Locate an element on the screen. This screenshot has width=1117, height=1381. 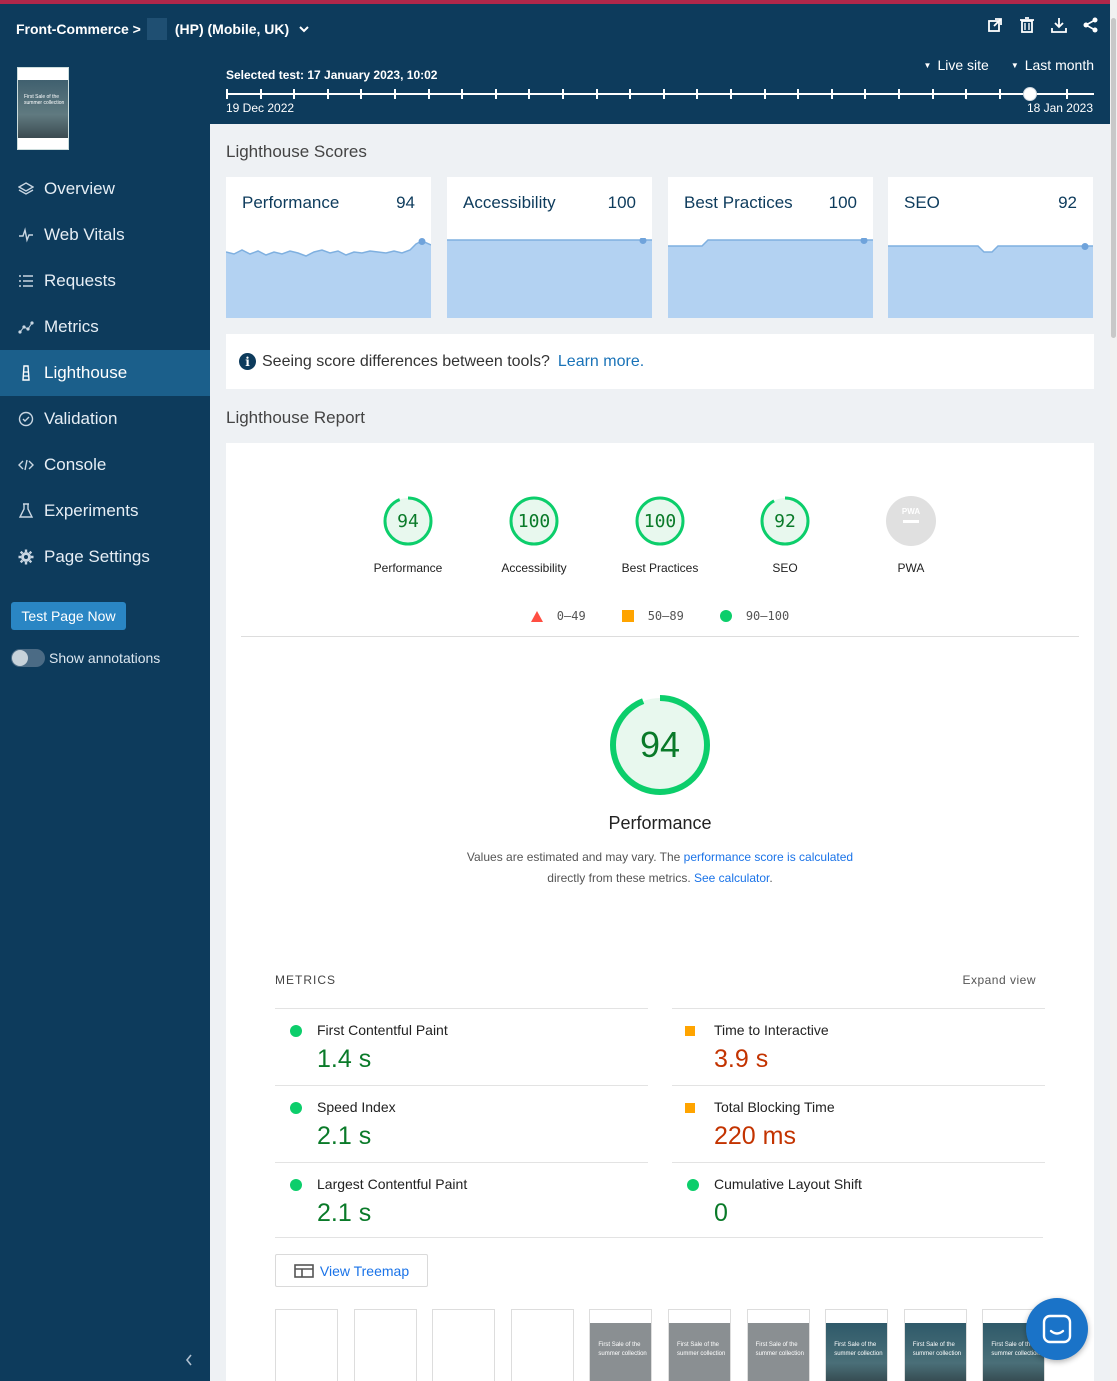
score-card-performance: Performance 94 is located at coordinates (328, 247).